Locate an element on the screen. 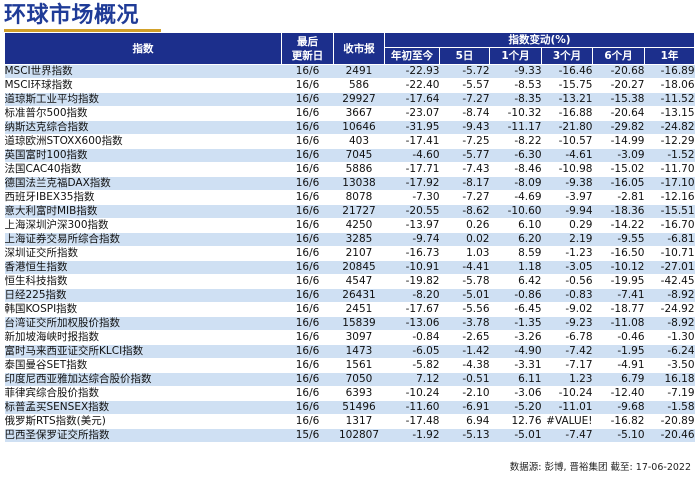  index-name-cell: 韩国KOSPI指数 is located at coordinates (143, 309).